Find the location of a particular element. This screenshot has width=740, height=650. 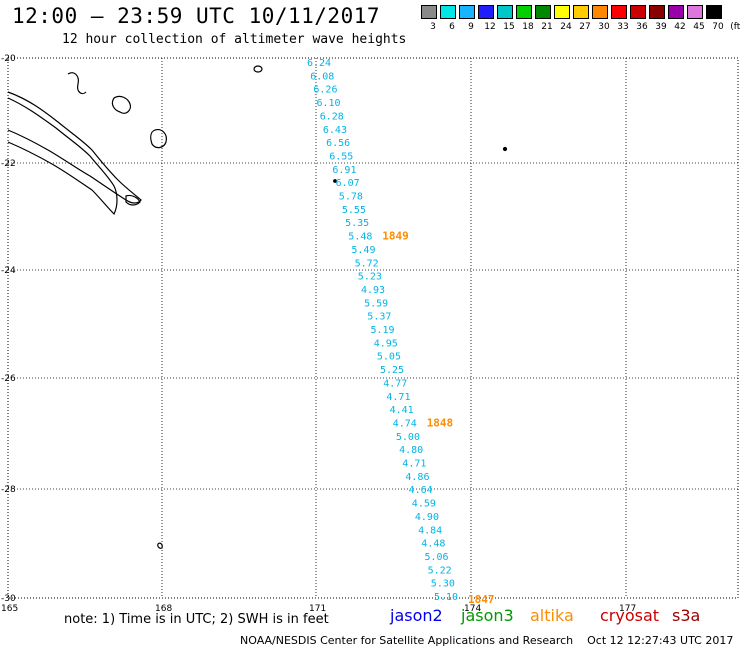

wave-height-label: 4.64 is located at coordinates (421, 490).